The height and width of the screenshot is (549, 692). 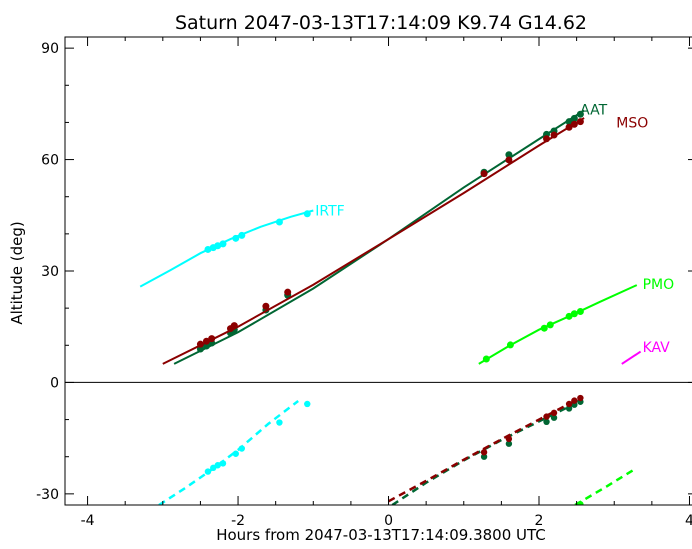 What do you see at coordinates (50, 272) in the screenshot?
I see `y-tick-label: 30` at bounding box center [50, 272].